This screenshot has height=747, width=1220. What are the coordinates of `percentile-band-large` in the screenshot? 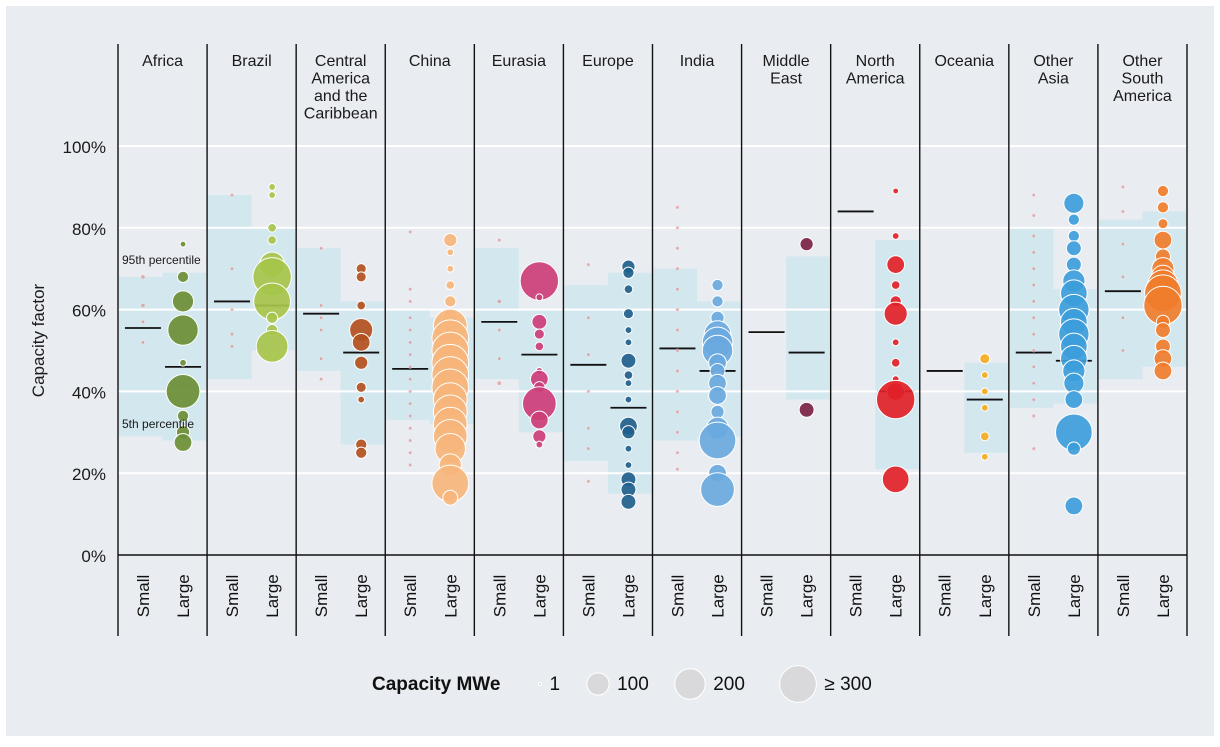 It's located at (897, 355).